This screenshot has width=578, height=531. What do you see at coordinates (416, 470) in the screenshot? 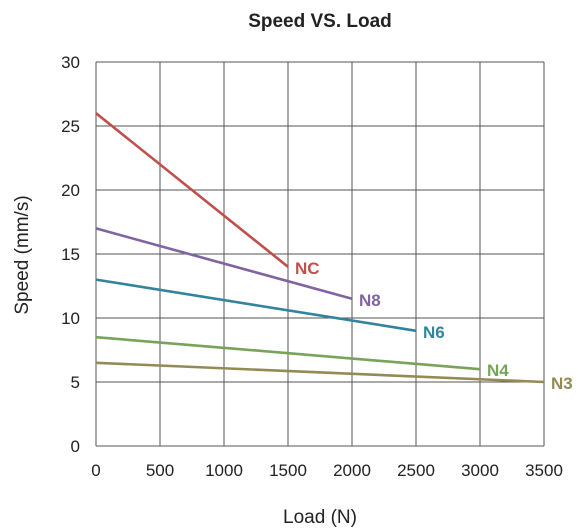
I see `x-tick-label-2500: 2500` at bounding box center [416, 470].